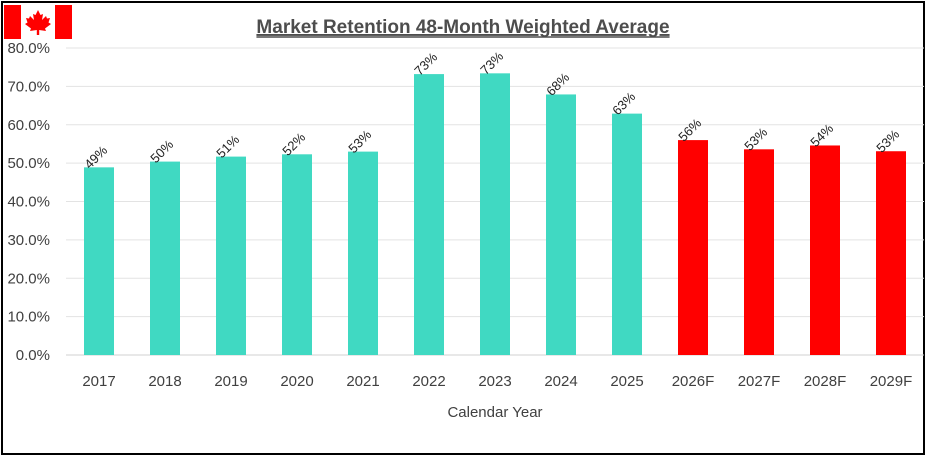 This screenshot has width=928, height=458. What do you see at coordinates (161, 151) in the screenshot?
I see `data-label-2018: 50%` at bounding box center [161, 151].